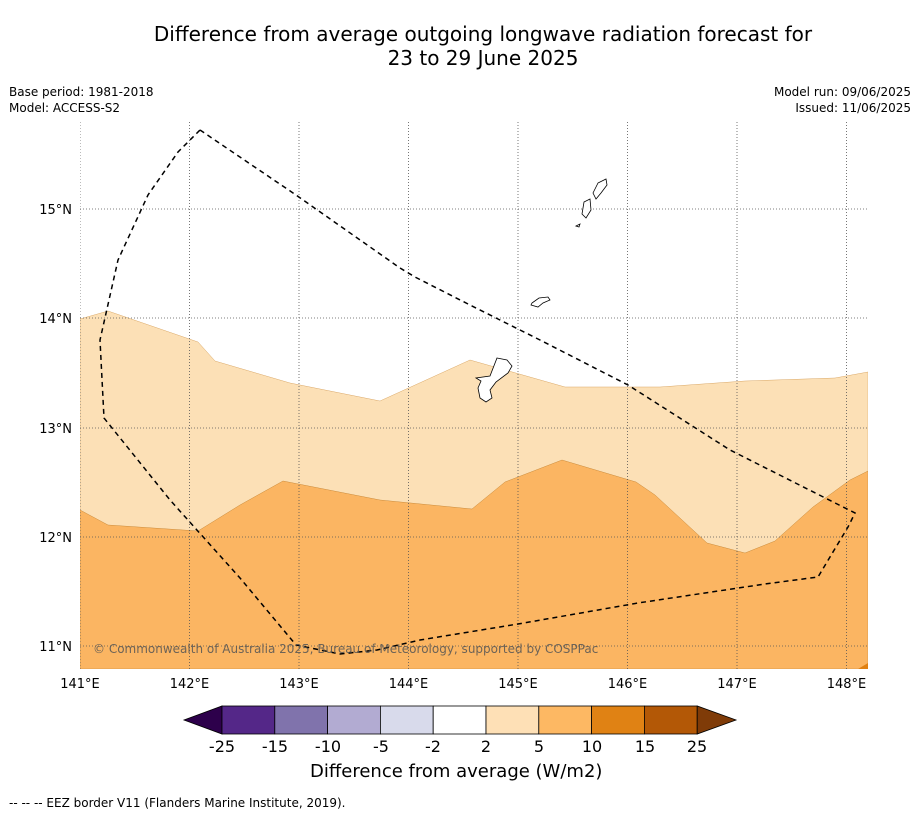  What do you see at coordinates (586, 208) in the screenshot?
I see `island-tinian` at bounding box center [586, 208].